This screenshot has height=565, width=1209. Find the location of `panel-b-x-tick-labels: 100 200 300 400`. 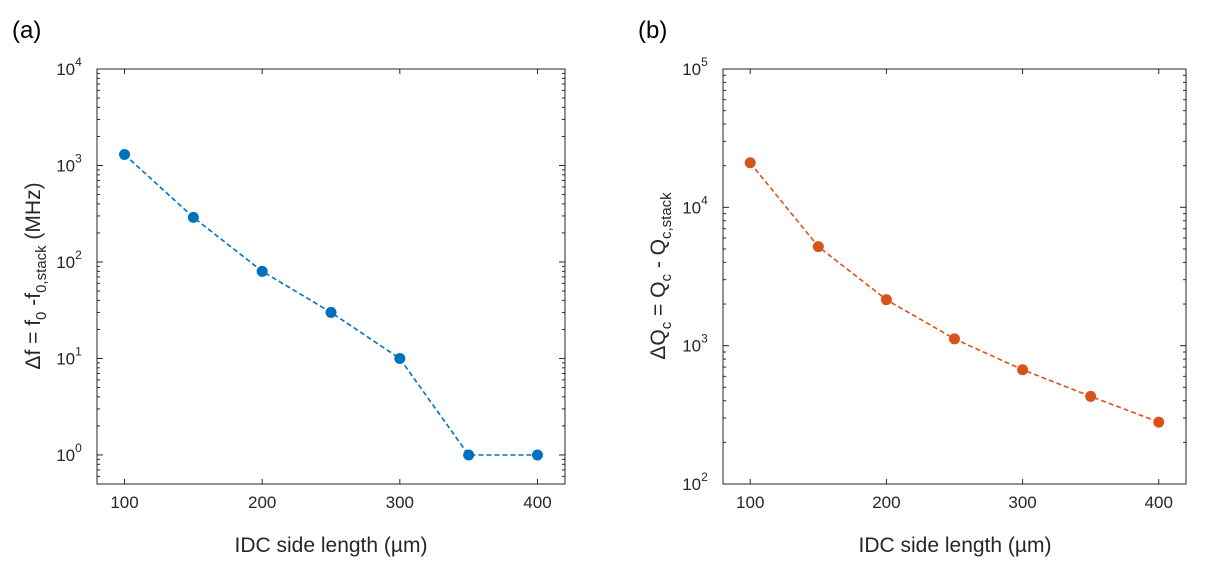

panel-b-x-tick-labels: 100 200 300 400 is located at coordinates (954, 502).